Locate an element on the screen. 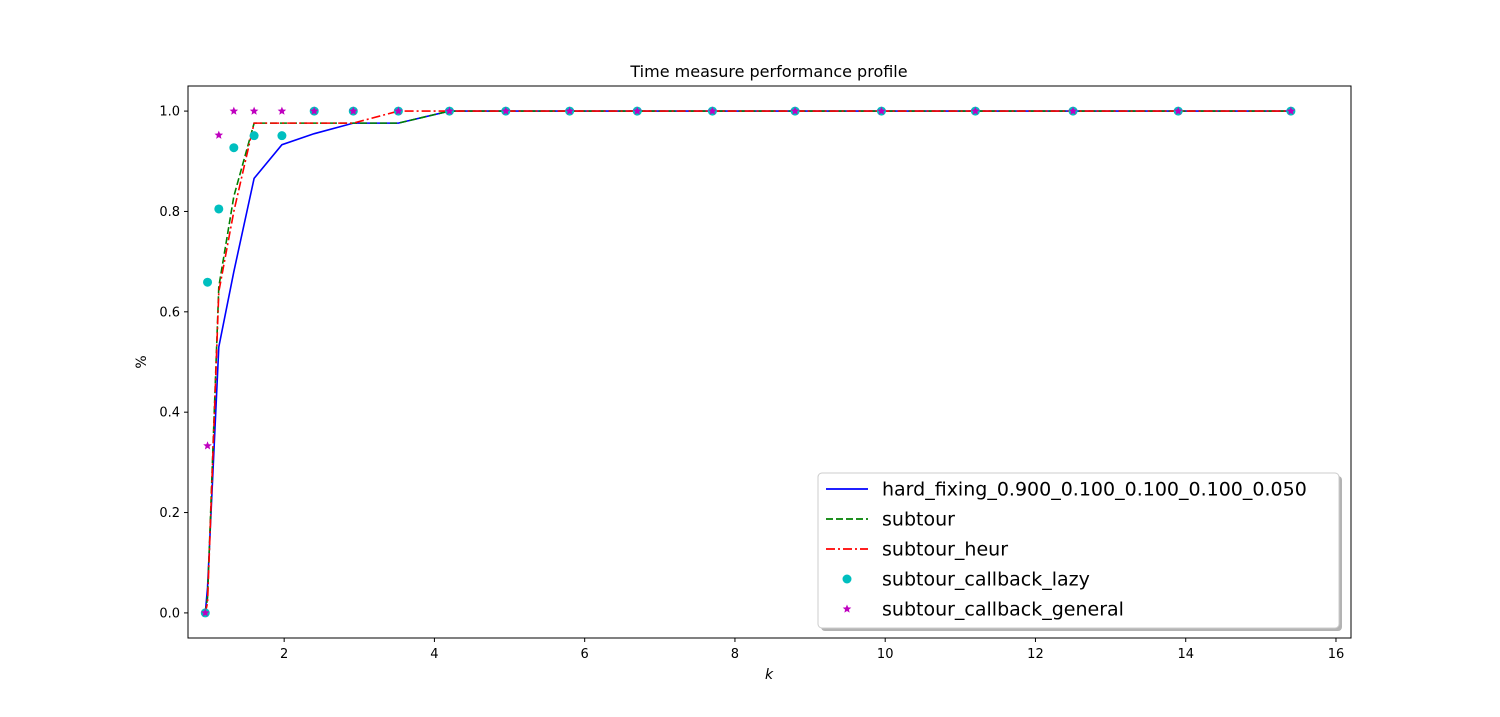 This screenshot has height=717, width=1500. y-tick-label: 0.8 is located at coordinates (169, 212).